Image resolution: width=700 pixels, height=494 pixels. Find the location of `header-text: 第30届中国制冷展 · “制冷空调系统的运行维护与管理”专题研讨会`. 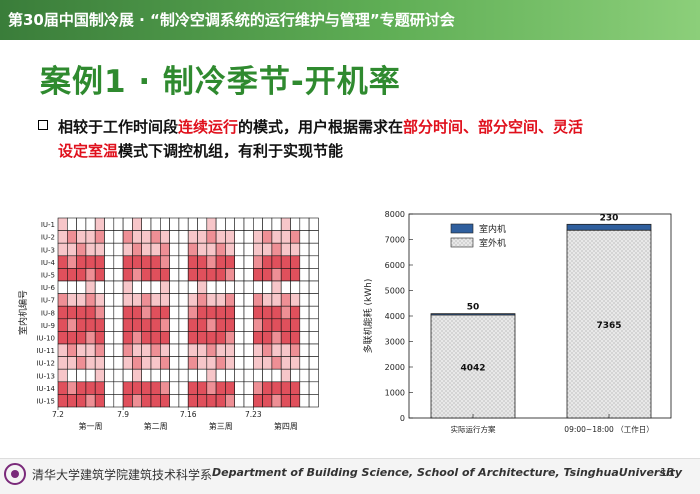

header-text: 第30届中国制冷展 · “制冷空调系统的运行维护与管理”专题研讨会 is located at coordinates (231, 20).